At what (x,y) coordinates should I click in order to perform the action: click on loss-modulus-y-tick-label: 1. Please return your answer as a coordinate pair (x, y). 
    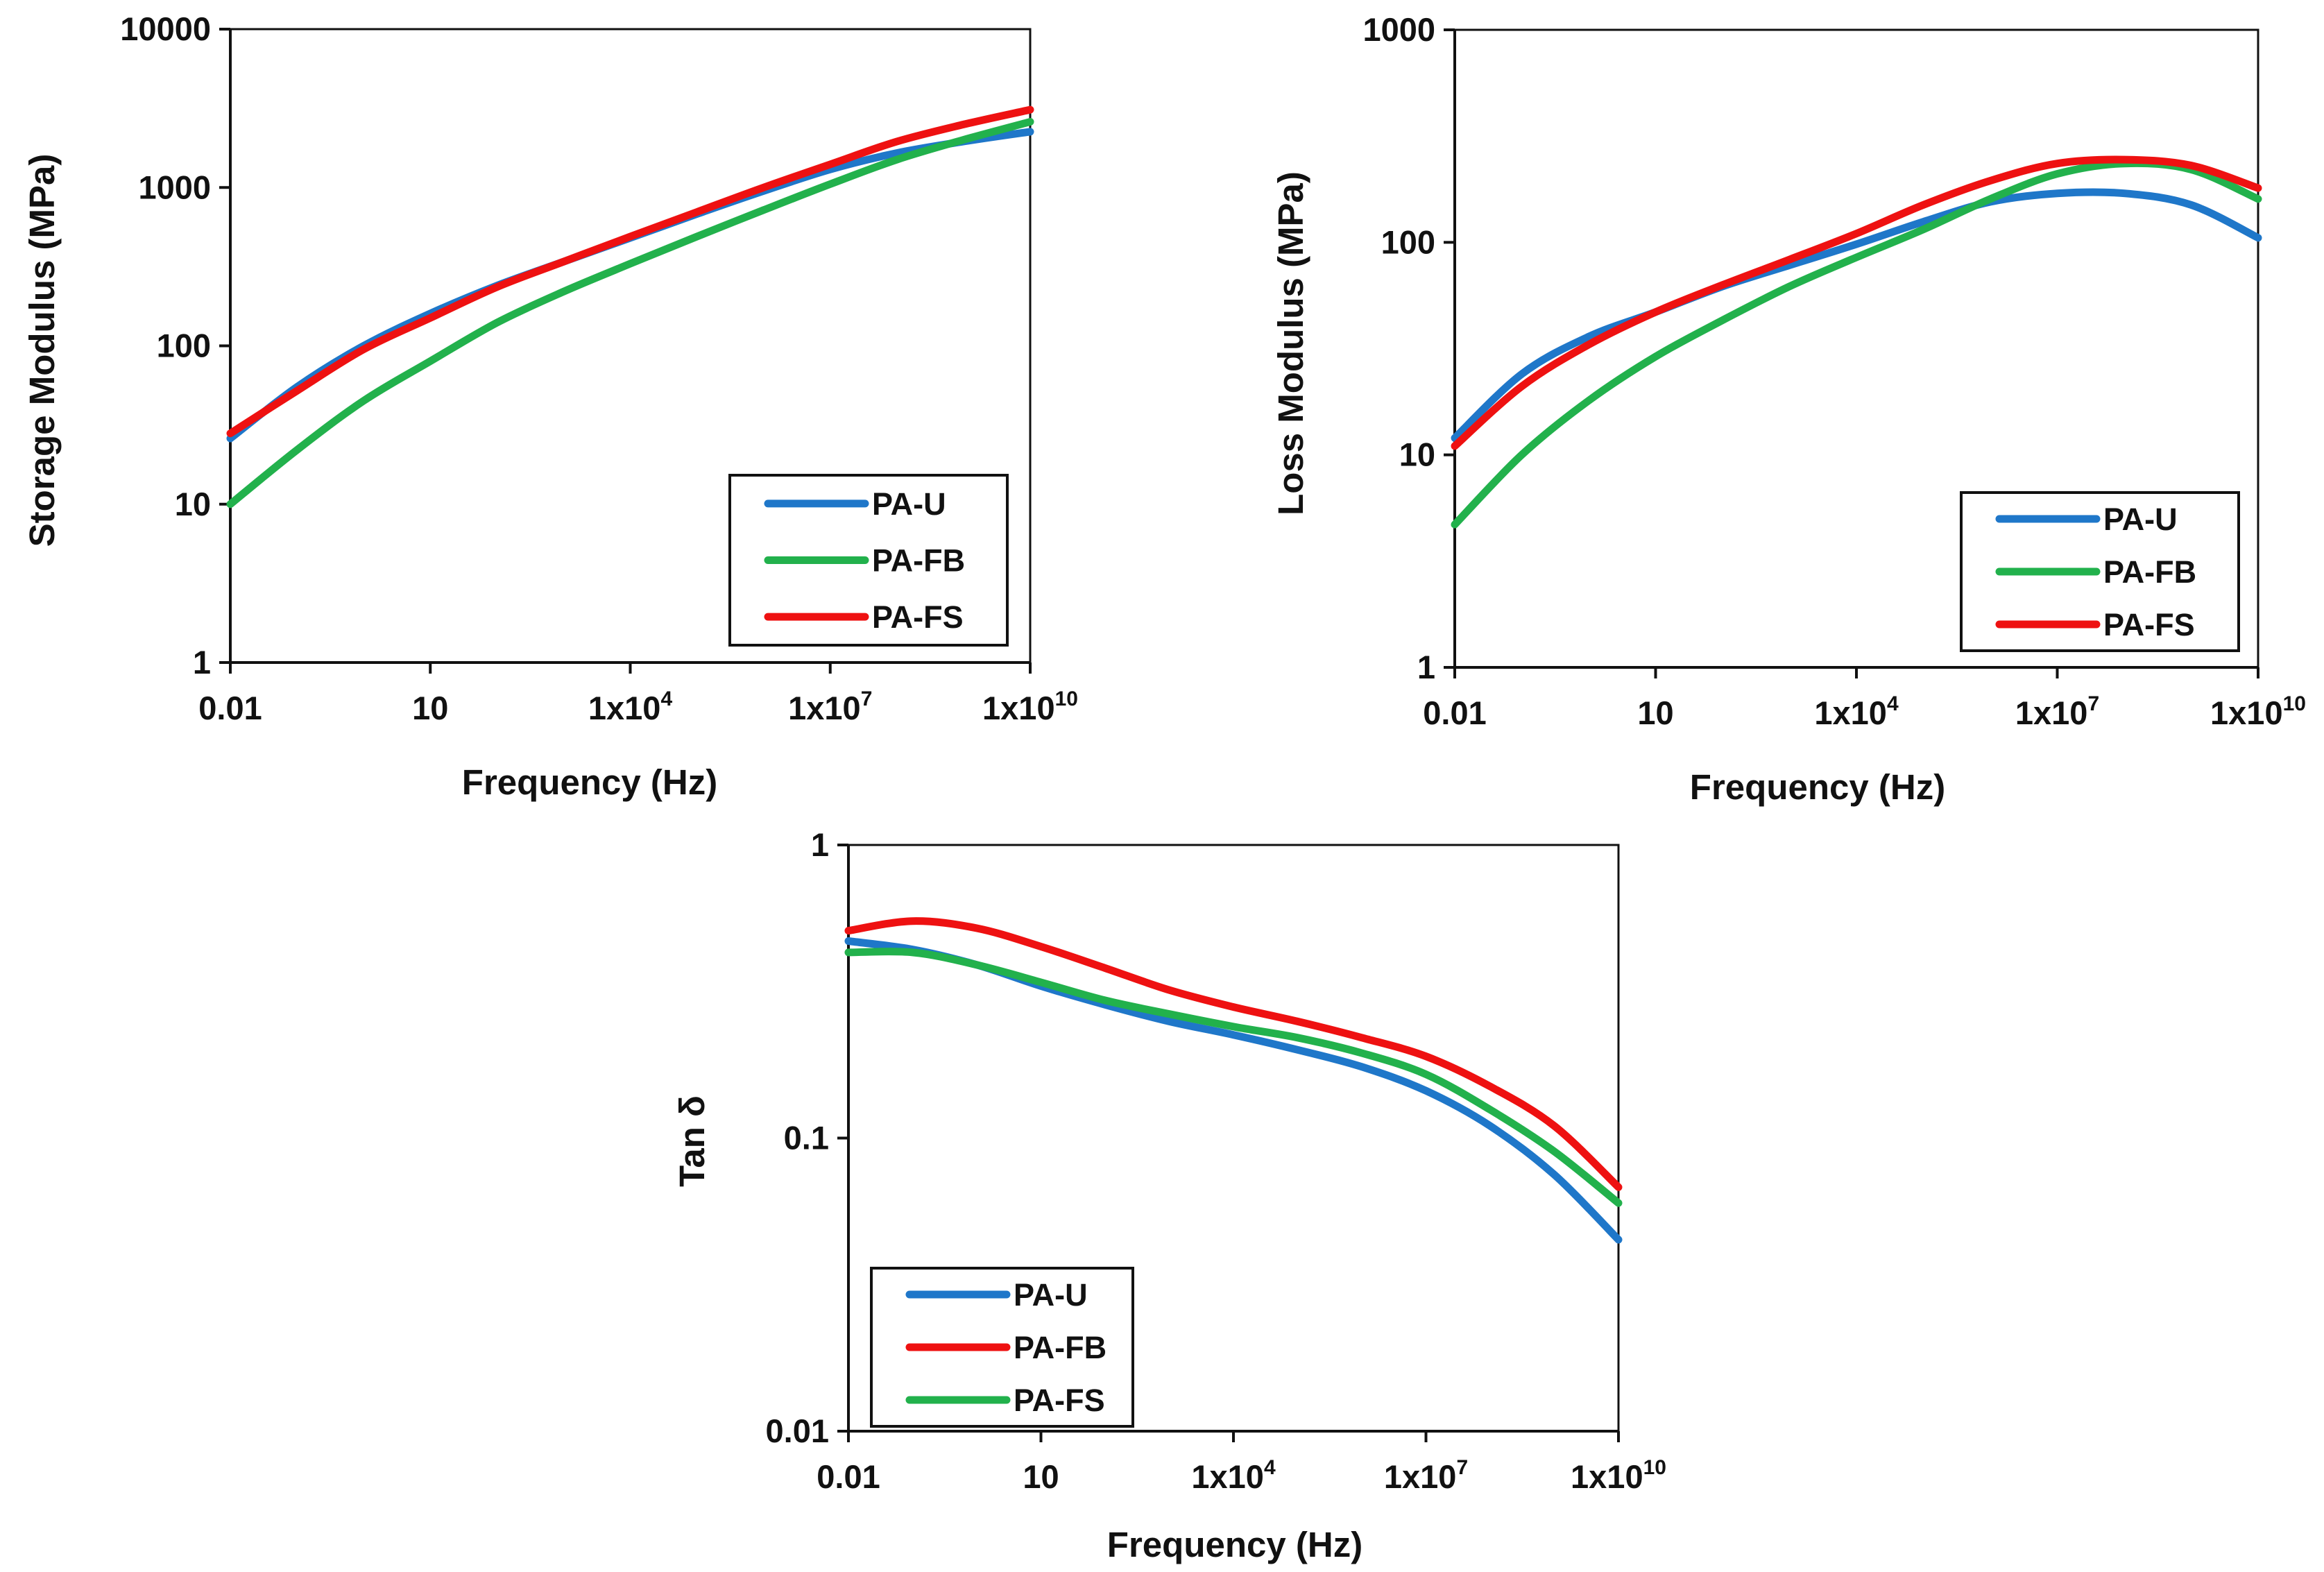
    Looking at the image, I should click on (1426, 667).